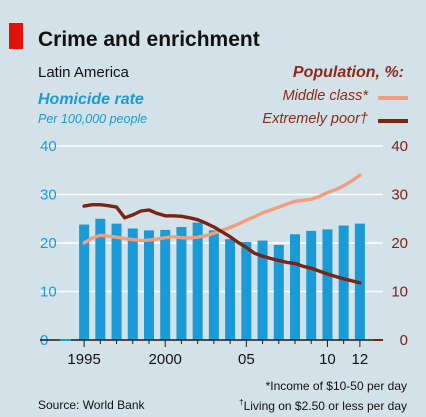 The height and width of the screenshot is (417, 426). Describe the element at coordinates (198, 281) in the screenshot. I see `bar-2002` at that location.